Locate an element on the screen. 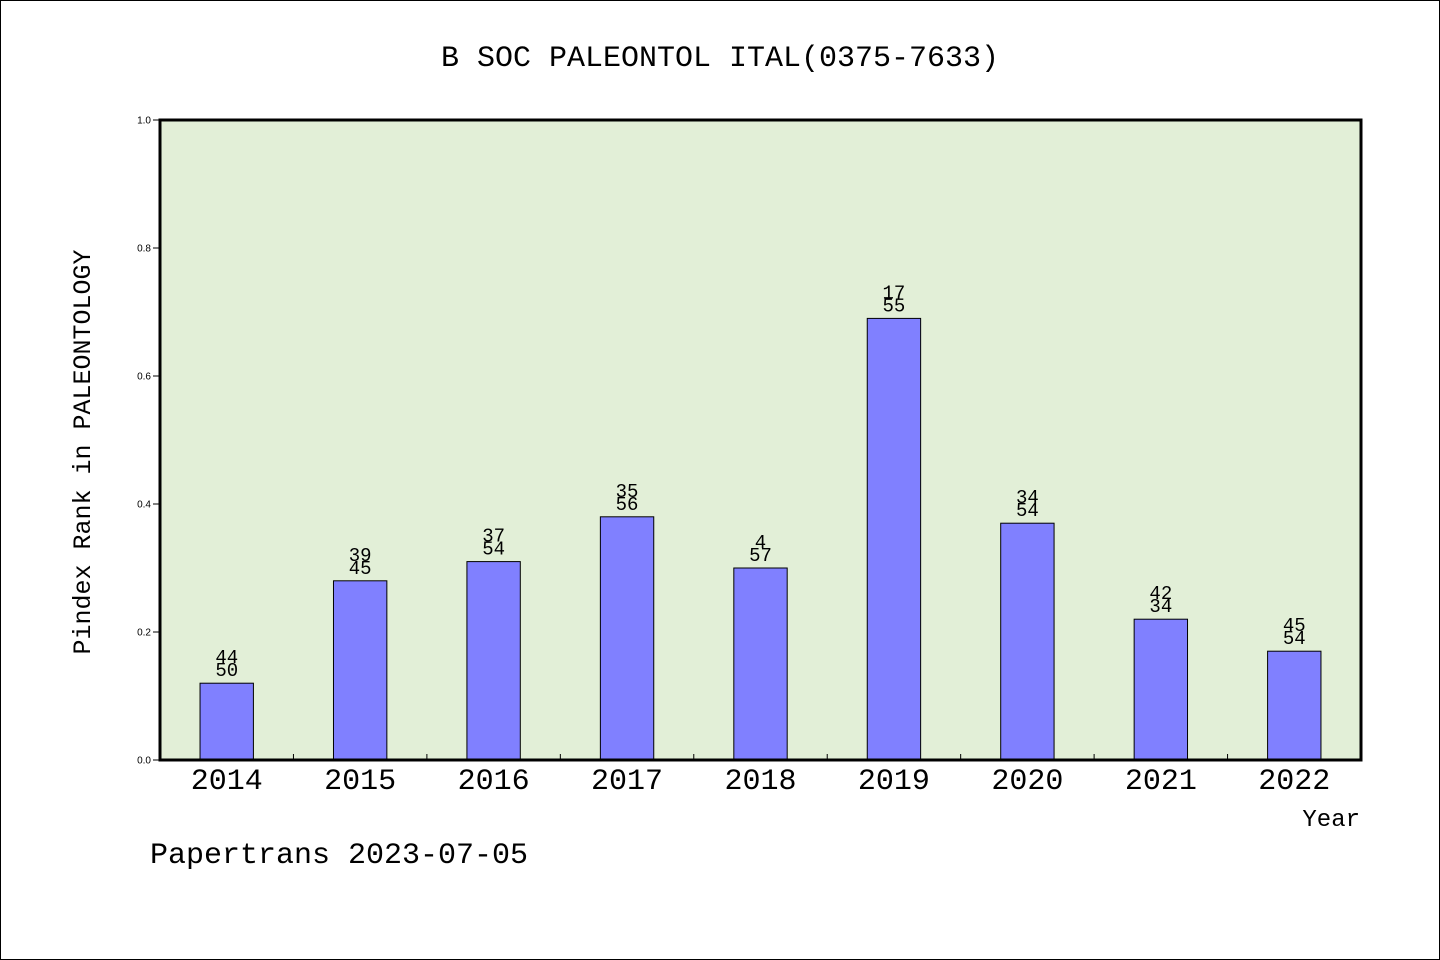 The image size is (1440, 960). bar-label-lower: 57 is located at coordinates (760, 556).